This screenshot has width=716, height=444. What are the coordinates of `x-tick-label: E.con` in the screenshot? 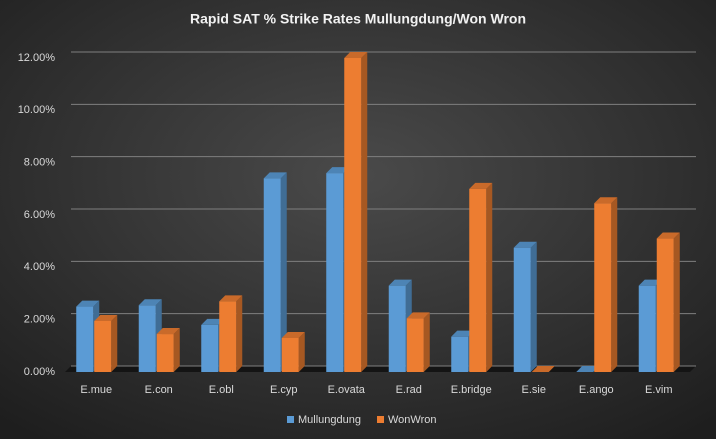 It's located at (159, 390).